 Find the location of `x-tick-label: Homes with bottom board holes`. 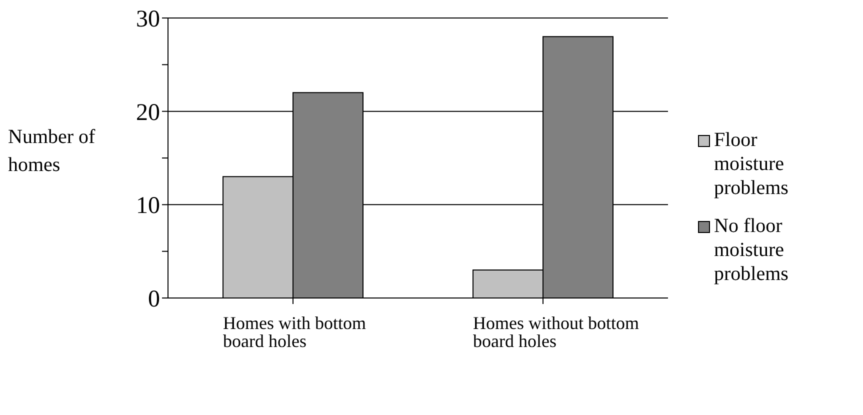

x-tick-label: Homes with bottom board holes is located at coordinates (294, 331).